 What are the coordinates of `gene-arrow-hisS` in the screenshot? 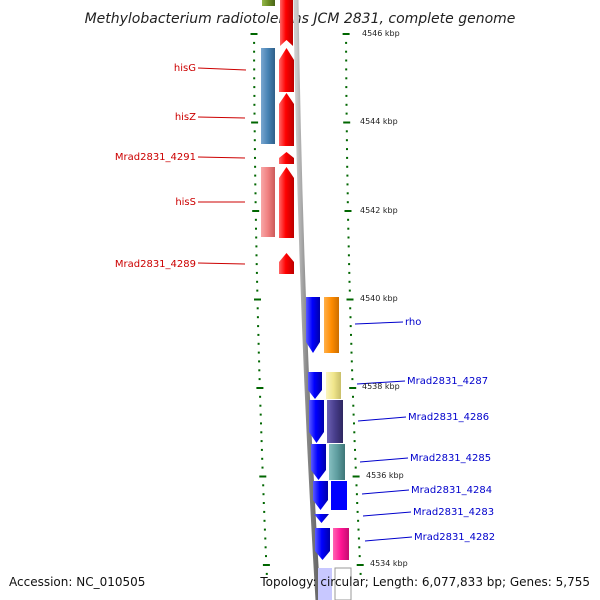 It's located at (286, 202).